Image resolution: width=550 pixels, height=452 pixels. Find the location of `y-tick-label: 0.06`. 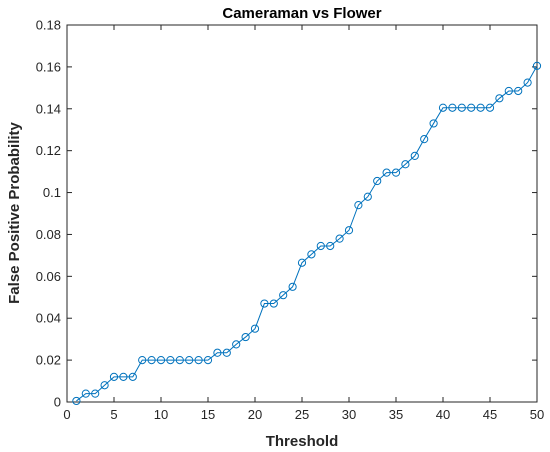

y-tick-label: 0.06 is located at coordinates (48, 276).